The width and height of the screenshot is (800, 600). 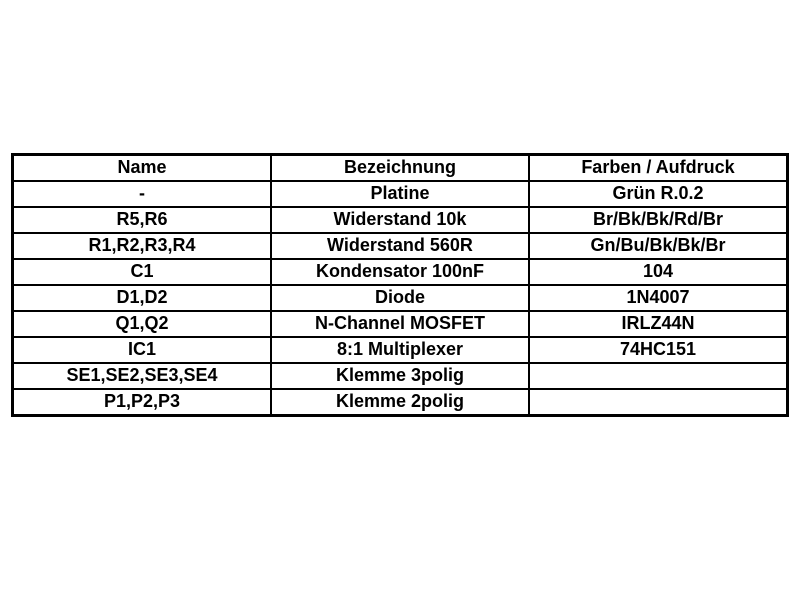 I want to click on table-row: R5,R6 Widerstand 10k Br/Bk/Bk/Rd/Br, so click(x=400, y=220).